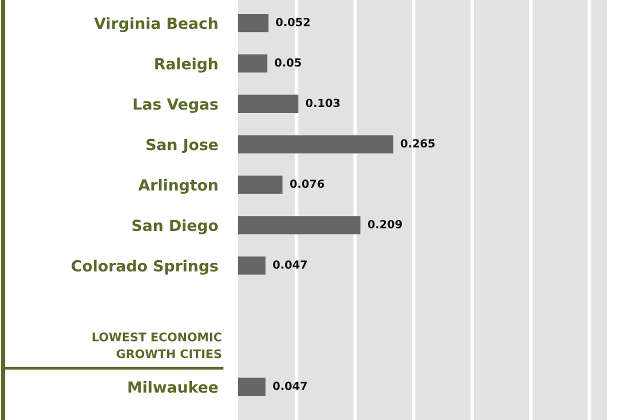  I want to click on y-tick-label: San Diego, so click(175, 226).